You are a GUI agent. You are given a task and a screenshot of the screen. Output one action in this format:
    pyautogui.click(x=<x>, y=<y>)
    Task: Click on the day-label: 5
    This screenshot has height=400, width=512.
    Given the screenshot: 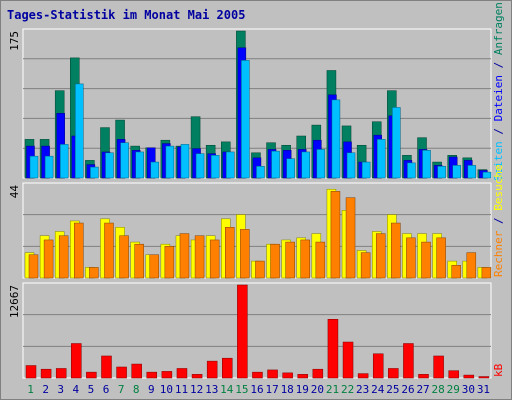 What is the action you would take?
    pyautogui.click(x=91, y=389)
    